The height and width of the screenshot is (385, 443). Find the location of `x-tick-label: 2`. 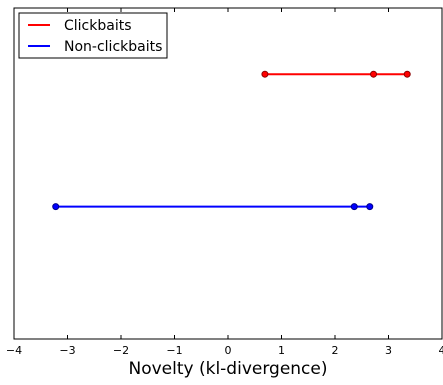

x-tick-label: 2 is located at coordinates (335, 350).